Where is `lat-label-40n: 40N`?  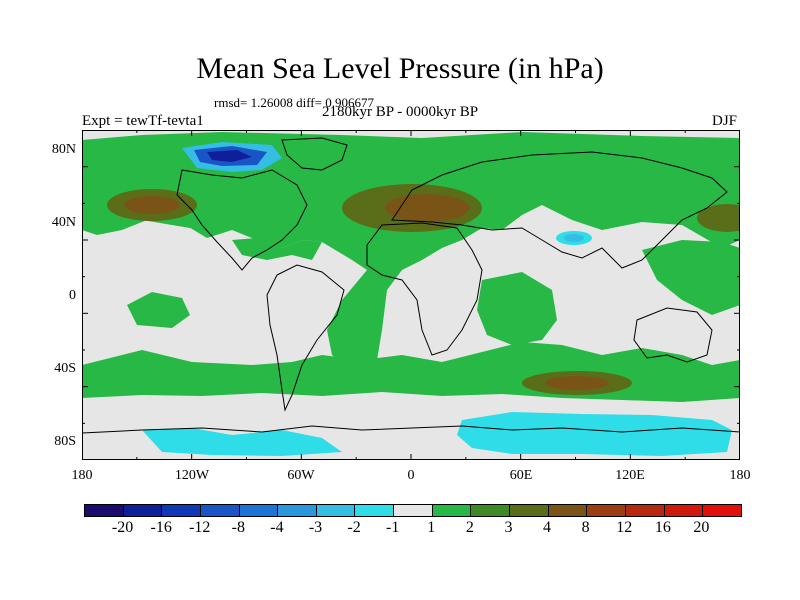
lat-label-40n: 40N is located at coordinates (63, 222).